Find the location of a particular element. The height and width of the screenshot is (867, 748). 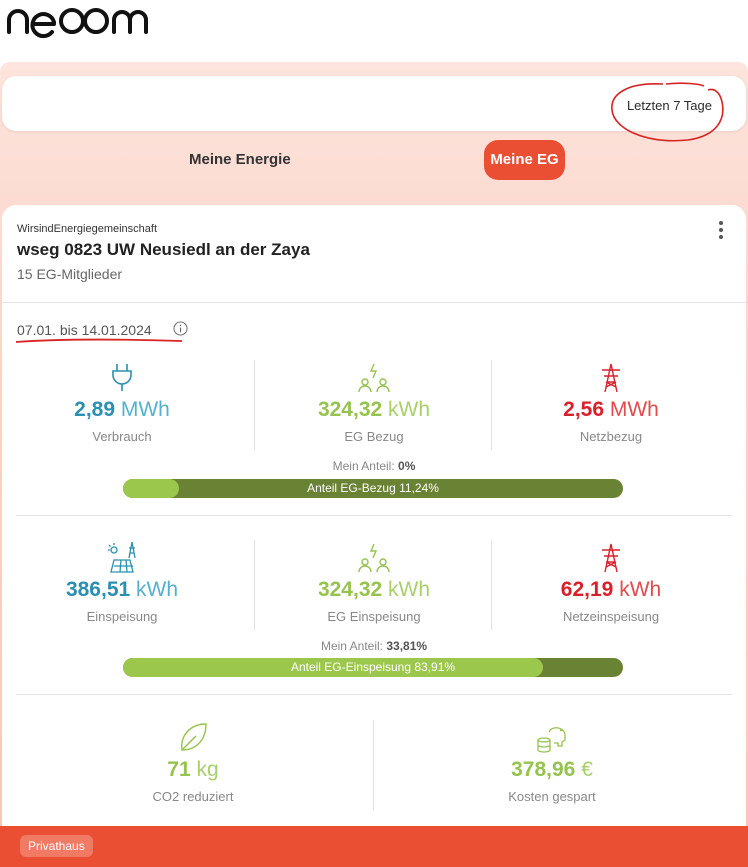

verbrauch-value: 2,89 is located at coordinates (95, 409).